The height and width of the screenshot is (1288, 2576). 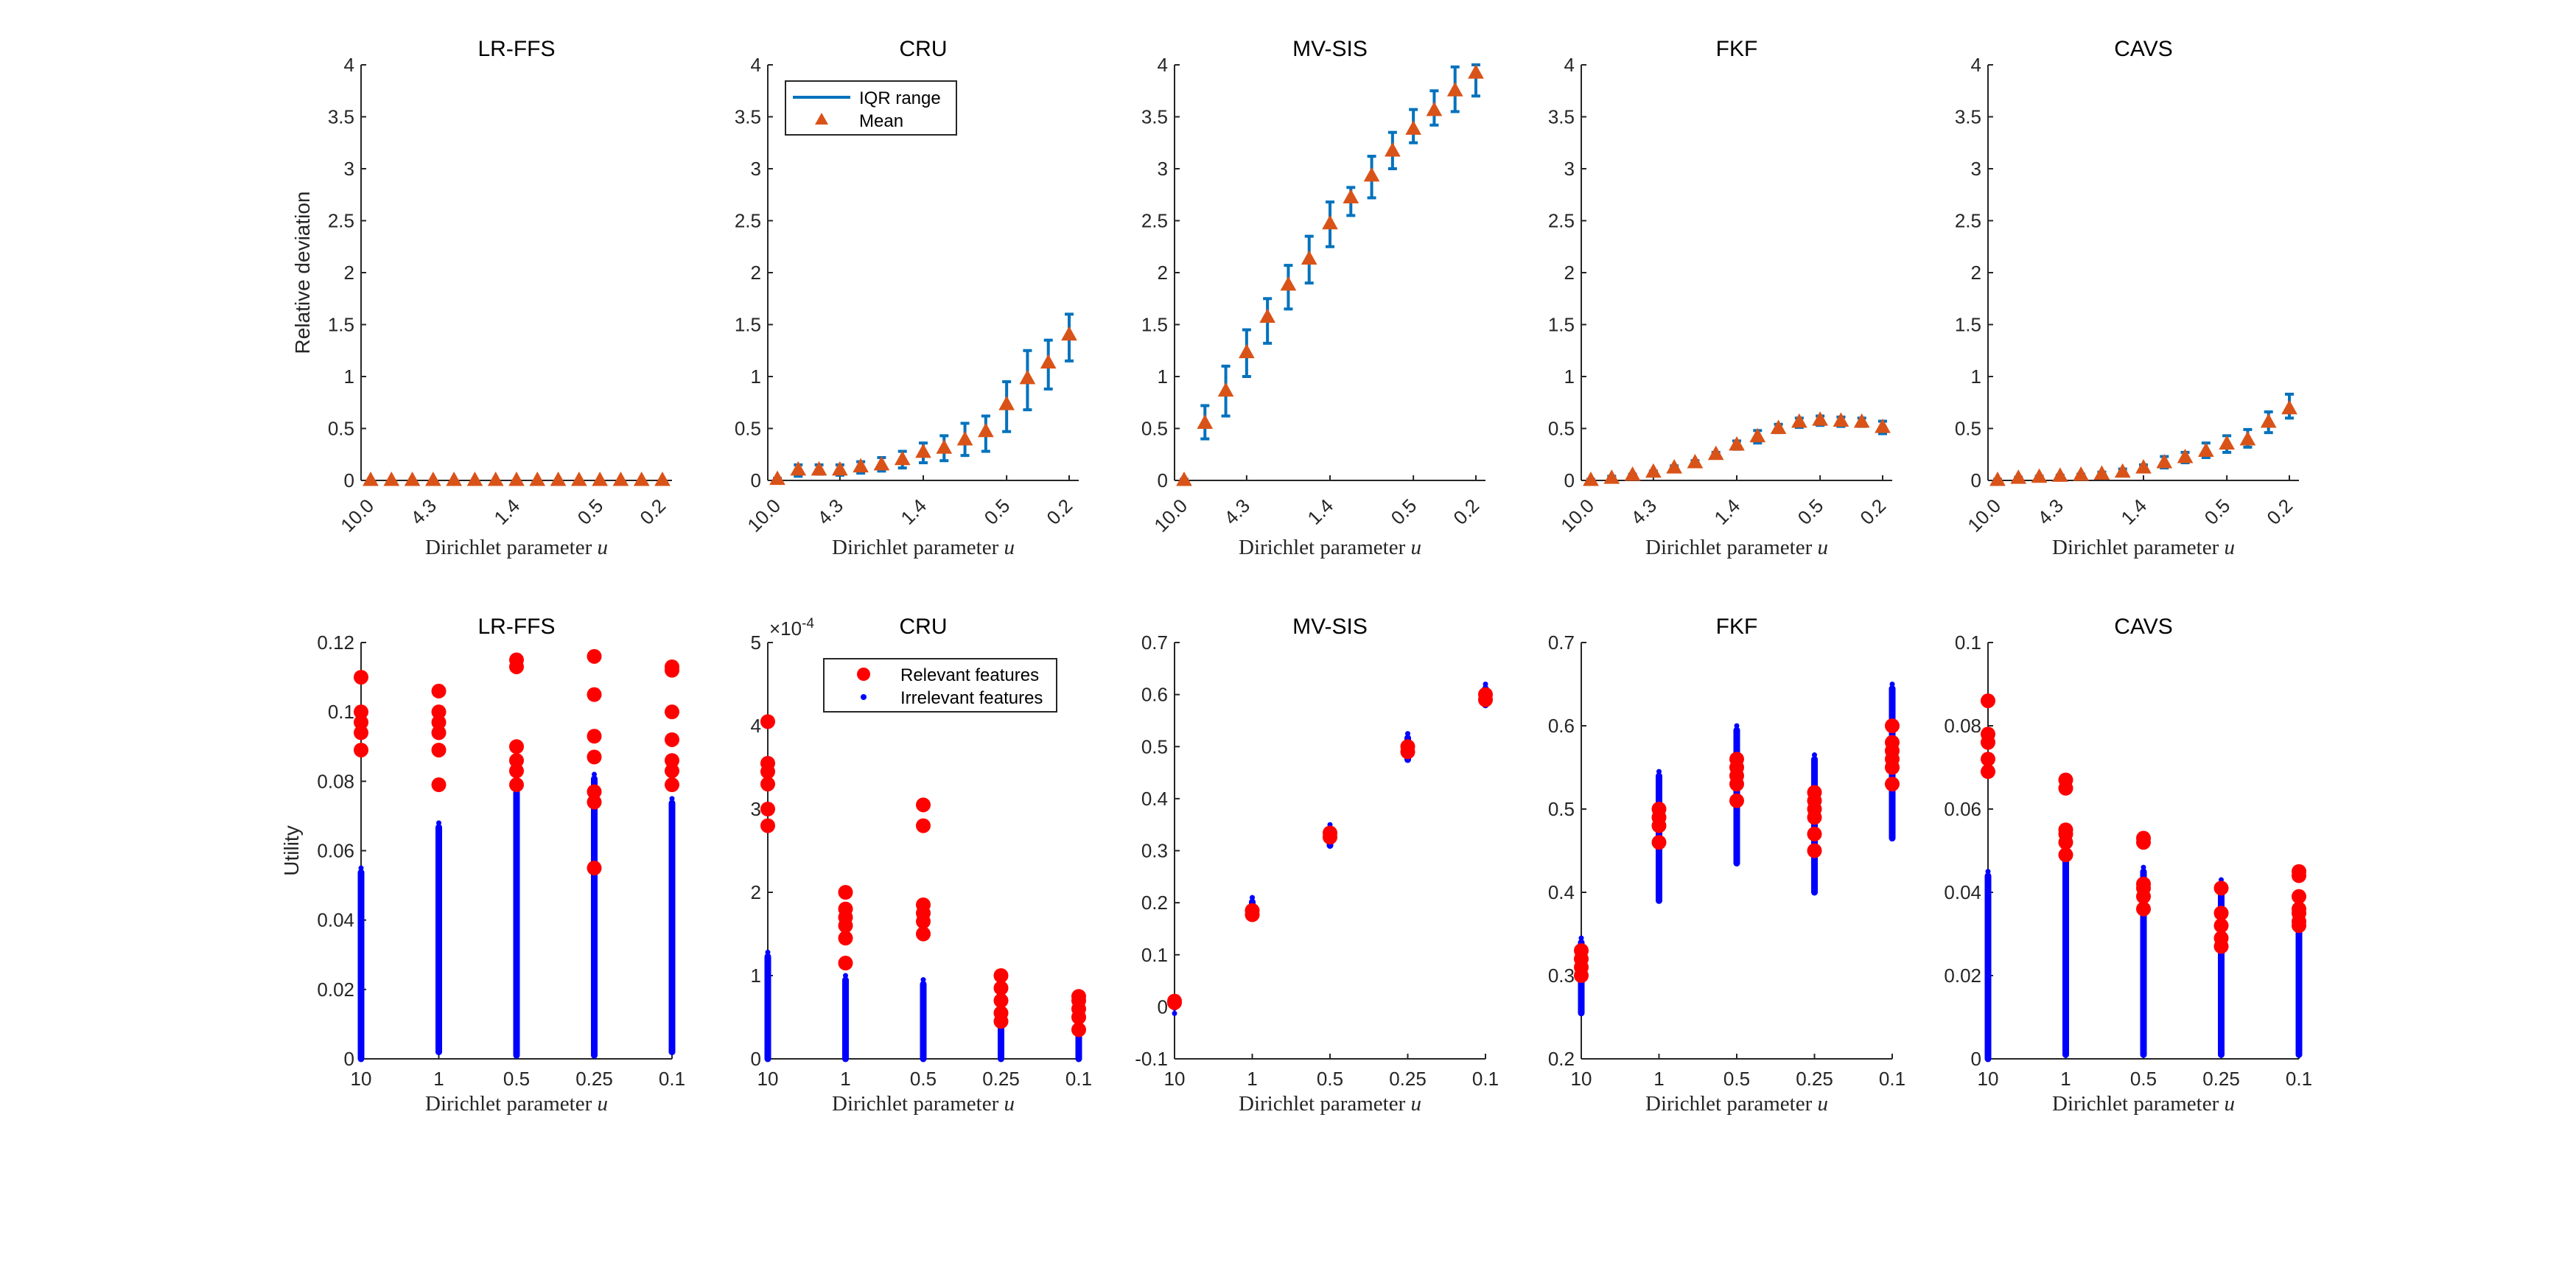 I want to click on y-tick-label: 0.06, so click(x=335, y=851).